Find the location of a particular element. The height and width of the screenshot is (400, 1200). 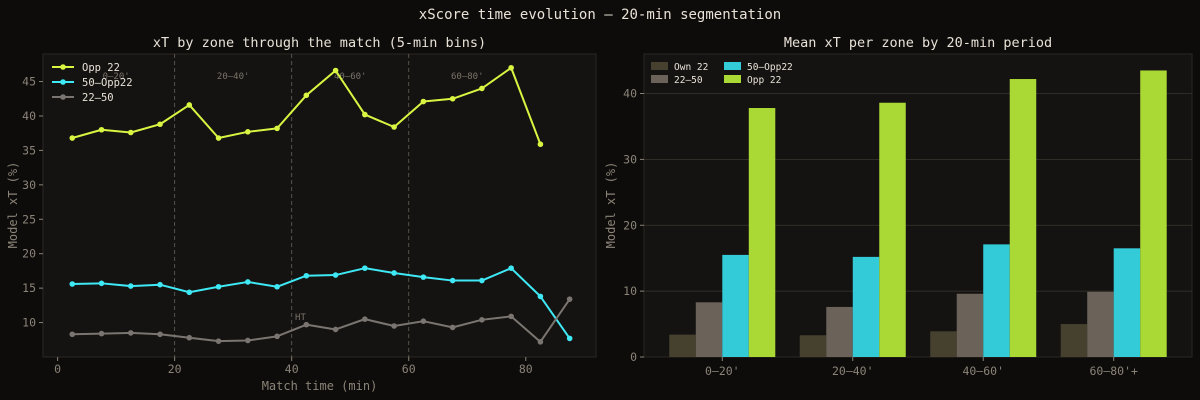

y-tick-label: 30 is located at coordinates (29, 185).